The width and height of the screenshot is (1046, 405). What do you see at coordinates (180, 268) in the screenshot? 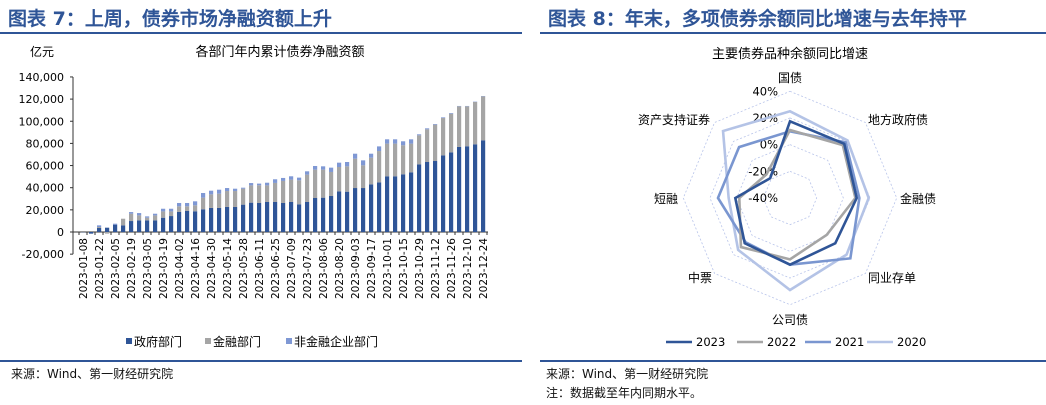
I see `x-tick-label: 2023-04-02` at bounding box center [180, 268].